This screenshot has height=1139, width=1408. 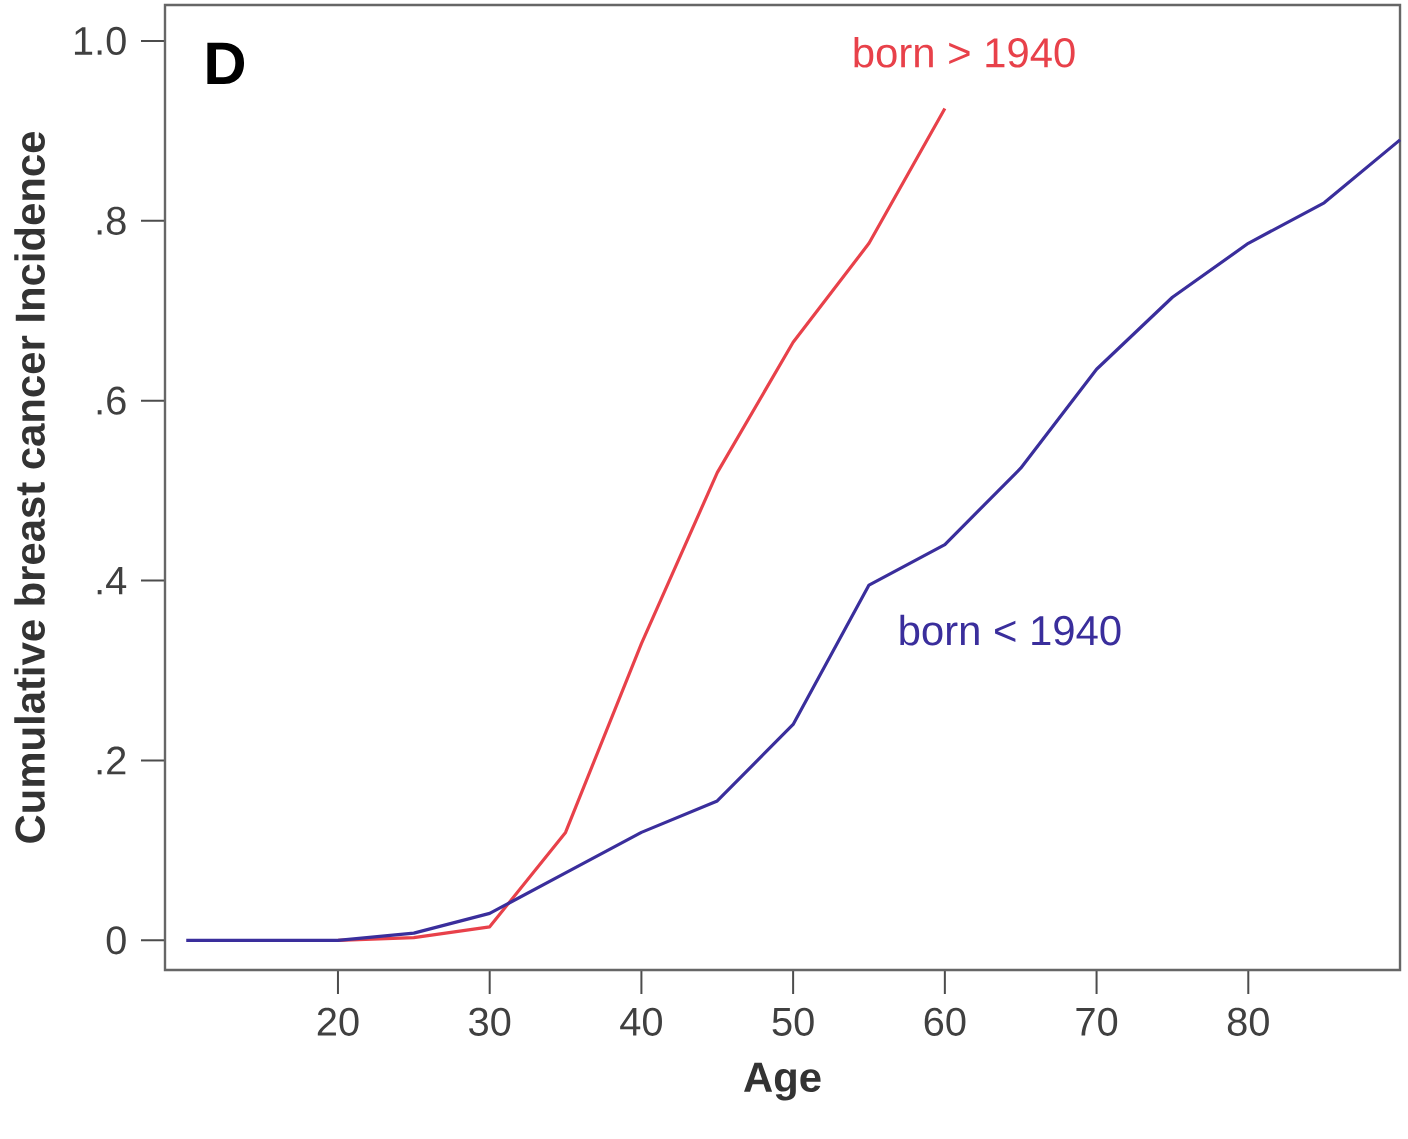 I want to click on x-tick-label: 80, so click(x=1248, y=1021).